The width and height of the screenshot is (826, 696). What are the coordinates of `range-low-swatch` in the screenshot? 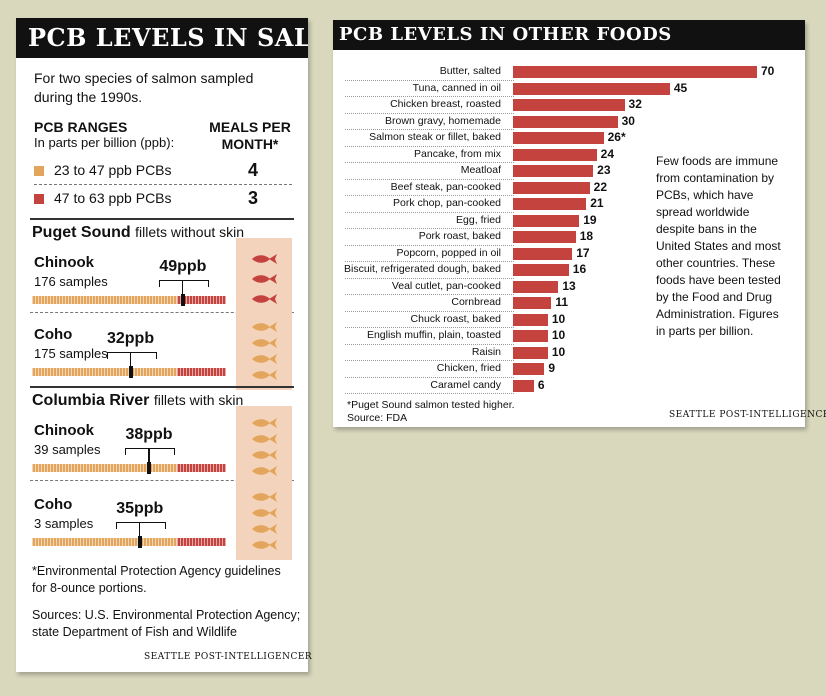 It's located at (39, 171).